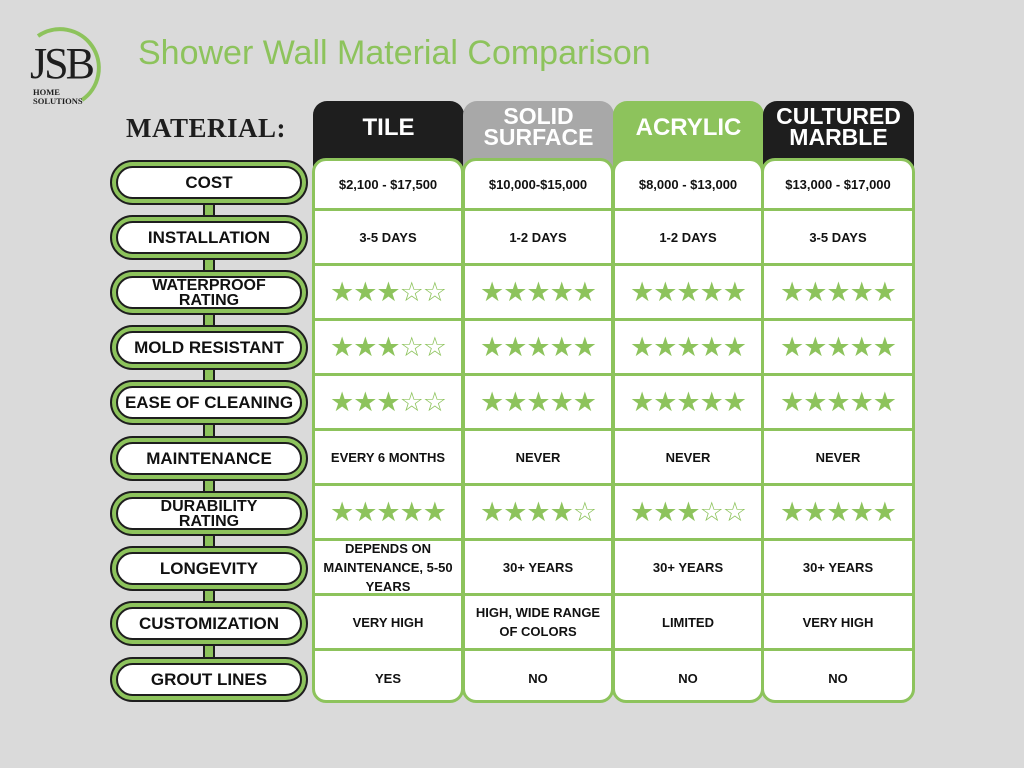 This screenshot has height=768, width=1024. I want to click on cell-cost: $2,100 - $17,500, so click(388, 186).